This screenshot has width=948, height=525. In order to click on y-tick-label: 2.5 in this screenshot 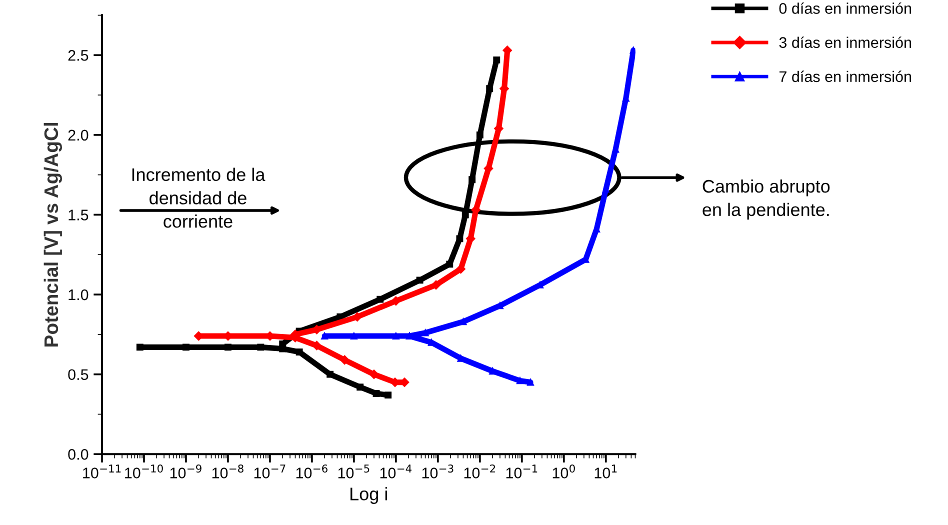, I will do `click(78, 55)`.